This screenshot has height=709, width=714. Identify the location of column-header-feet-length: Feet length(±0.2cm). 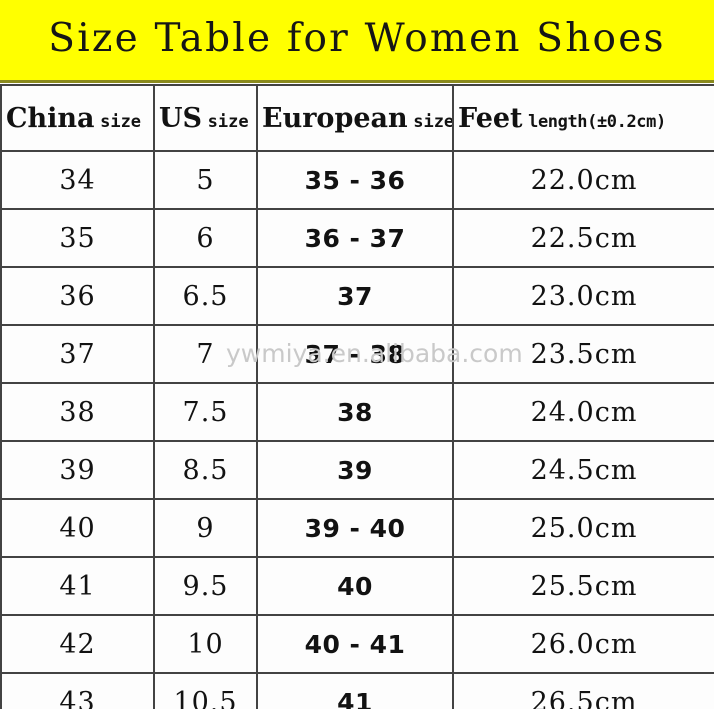
(583, 118).